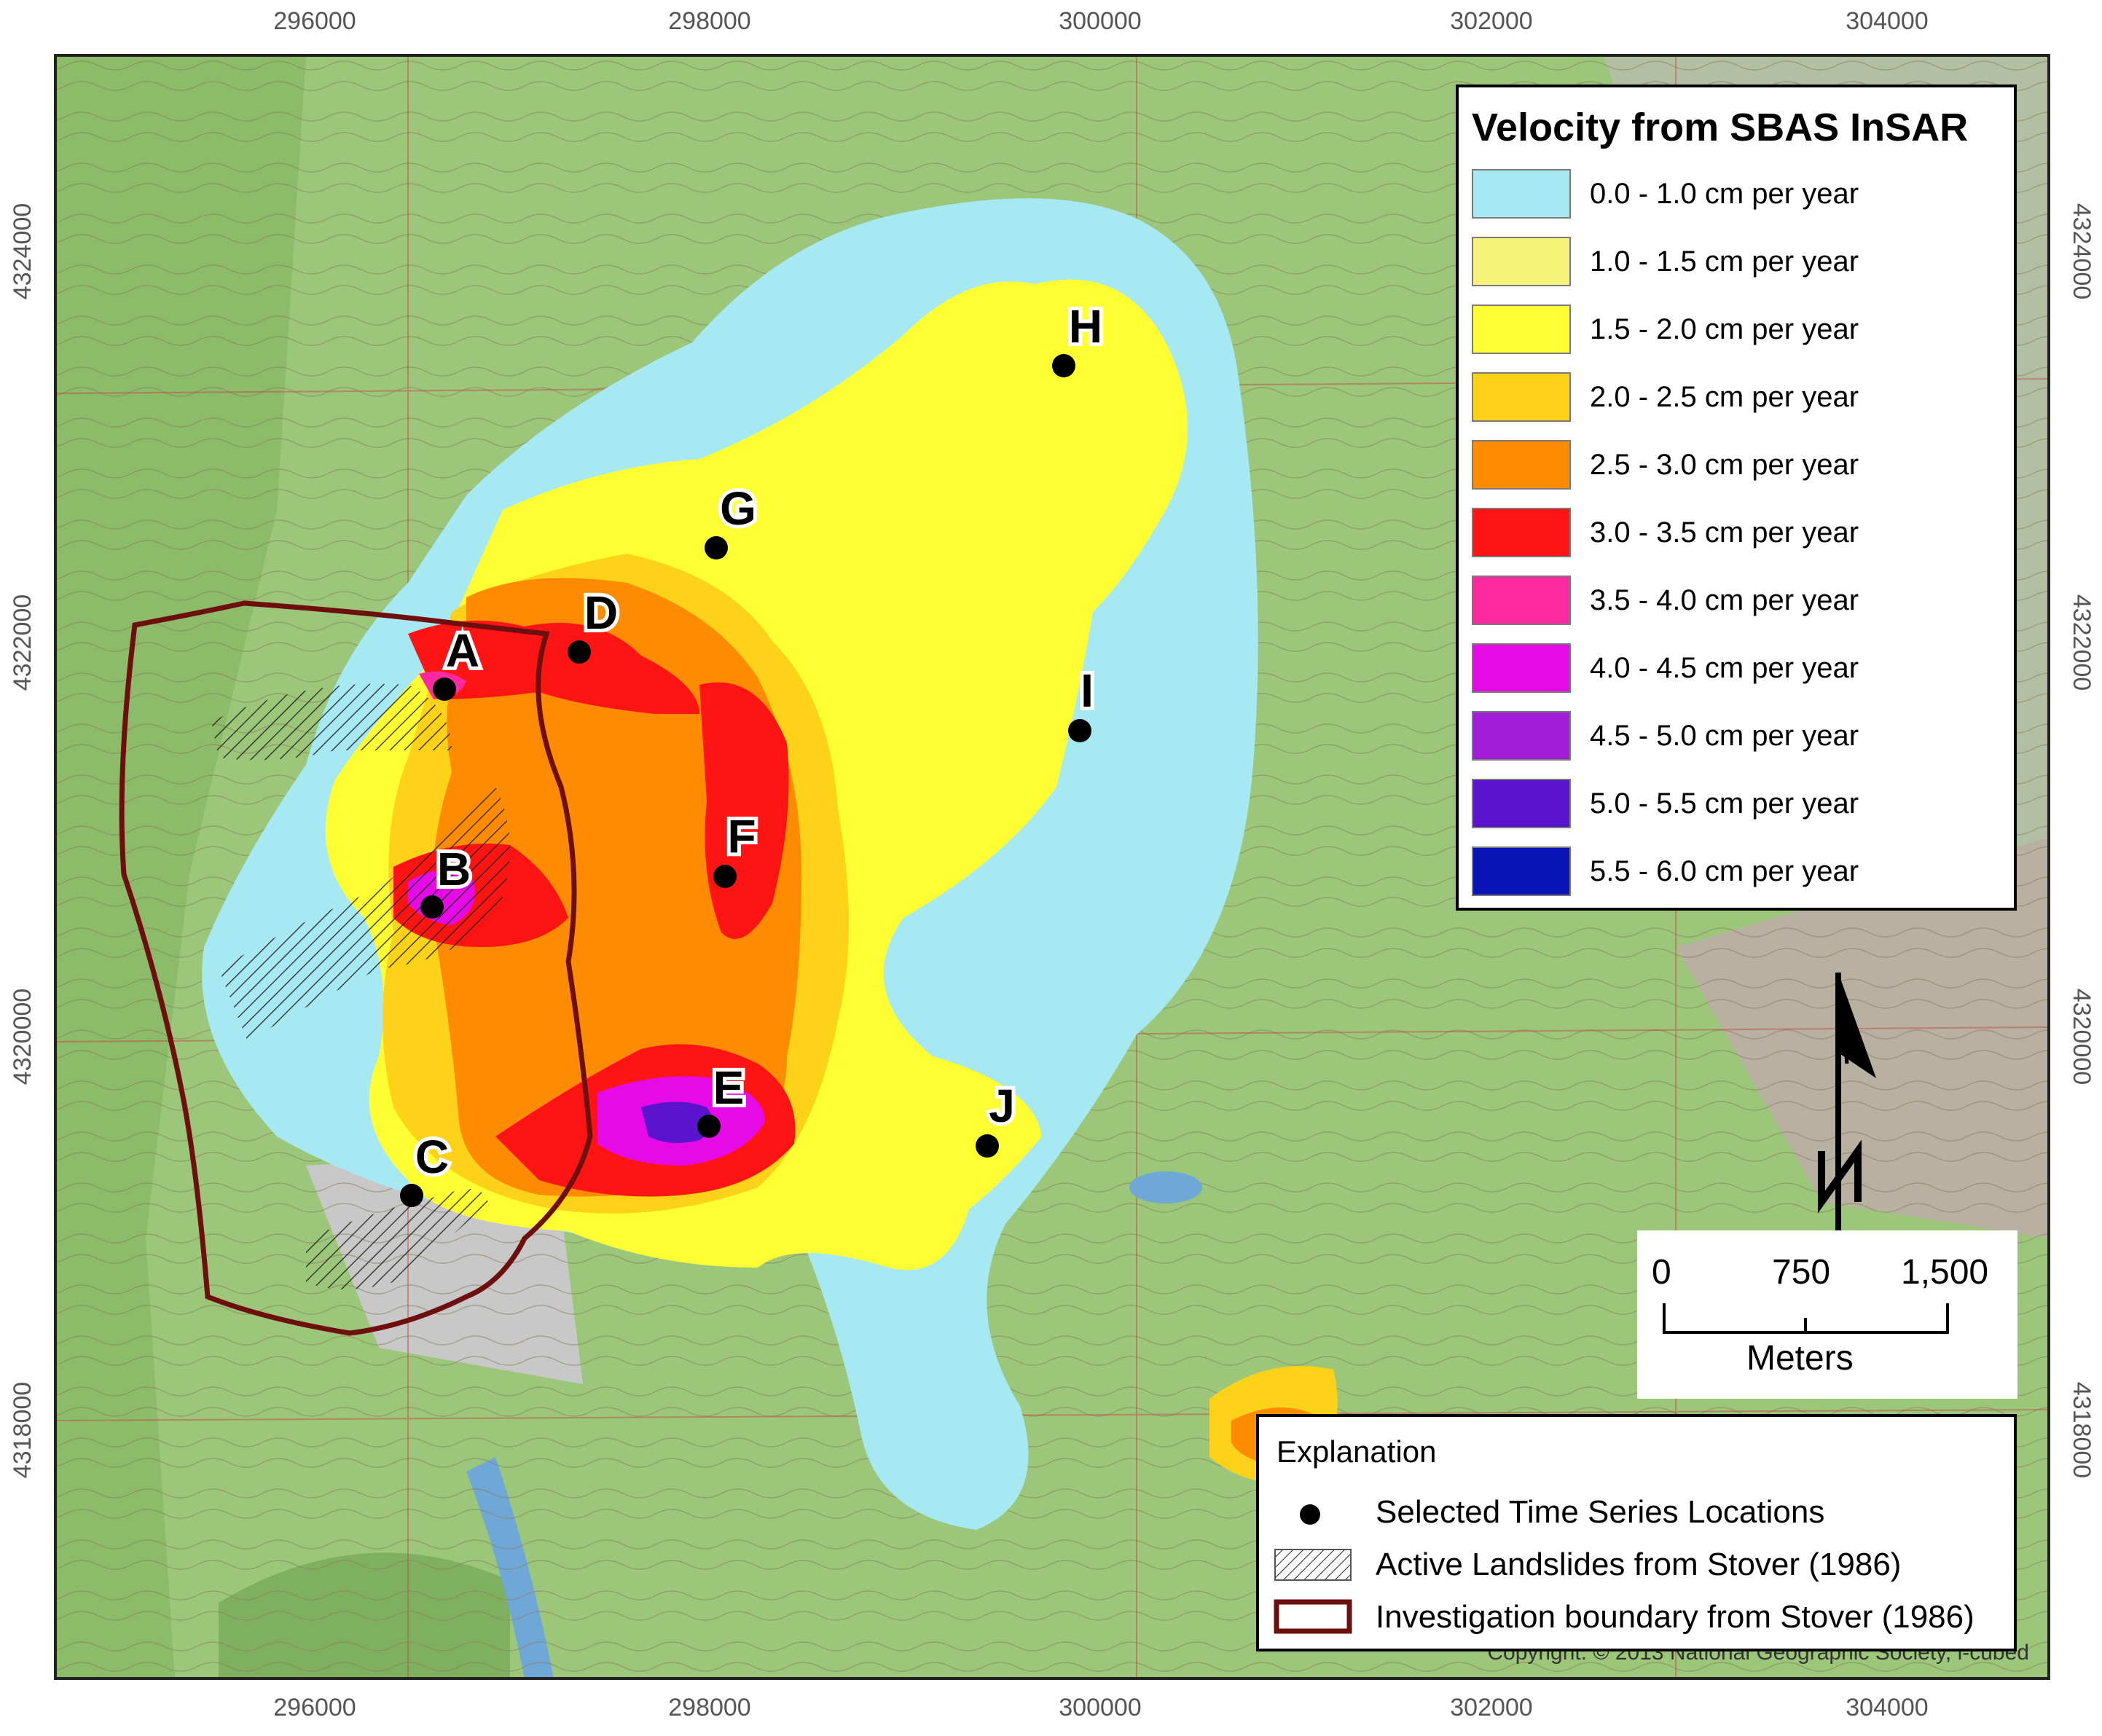 This screenshot has width=2102, height=1736. I want to click on point-h: H, so click(1079, 336).